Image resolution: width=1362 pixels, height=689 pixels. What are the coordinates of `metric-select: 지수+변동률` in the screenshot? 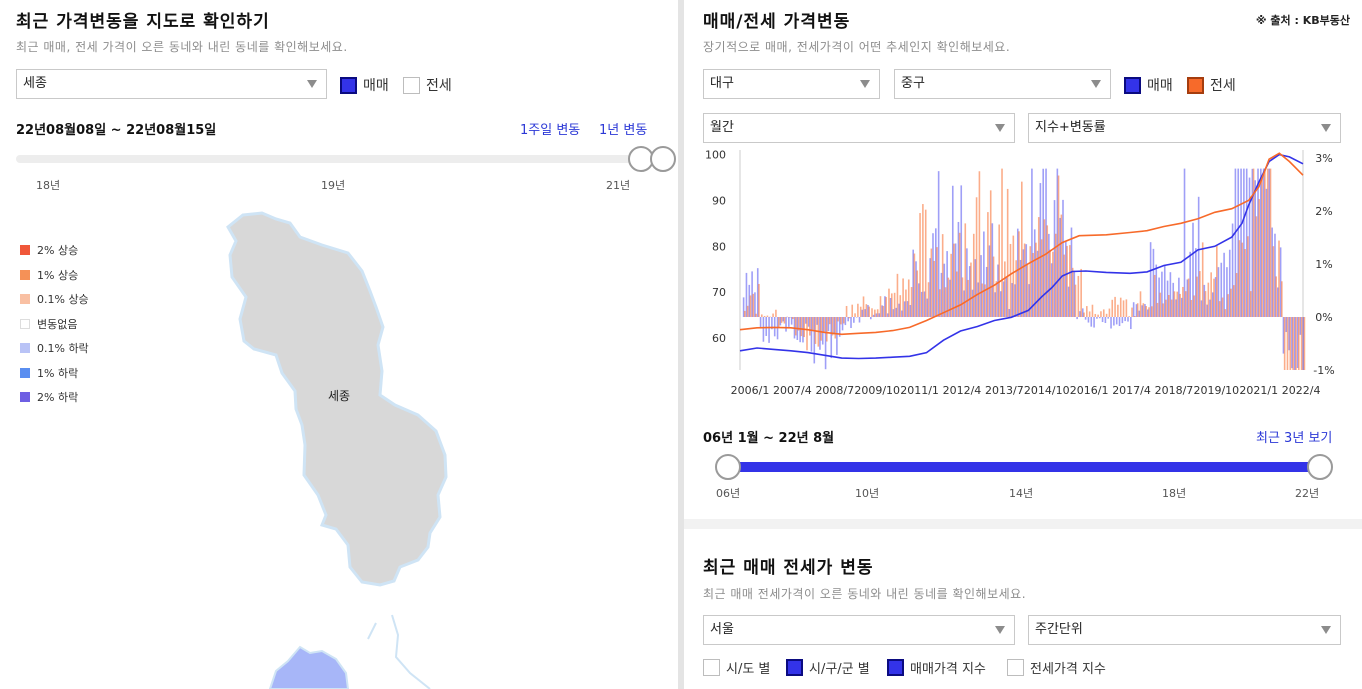 It's located at (1184, 128).